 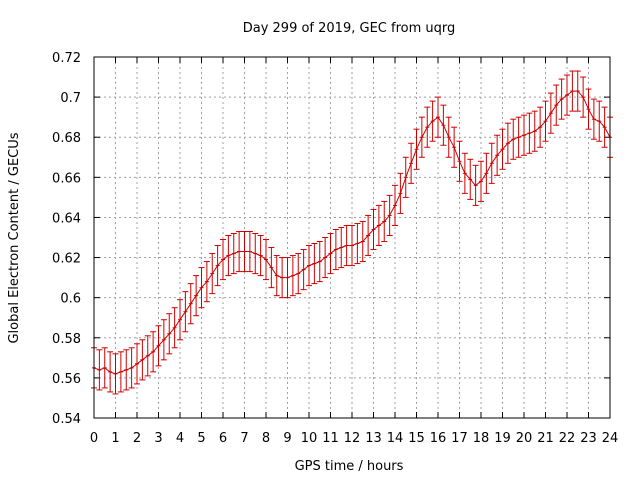 What do you see at coordinates (180, 438) in the screenshot?
I see `x-tick-label: 4` at bounding box center [180, 438].